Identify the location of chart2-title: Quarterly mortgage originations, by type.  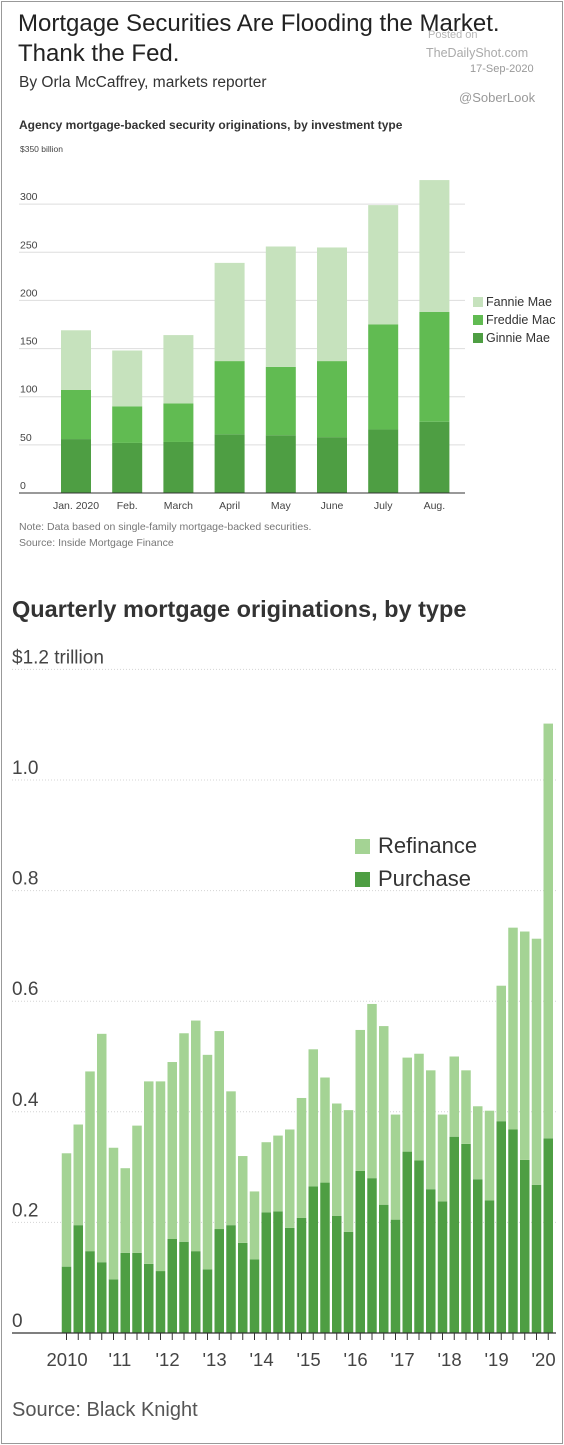
(239, 609).